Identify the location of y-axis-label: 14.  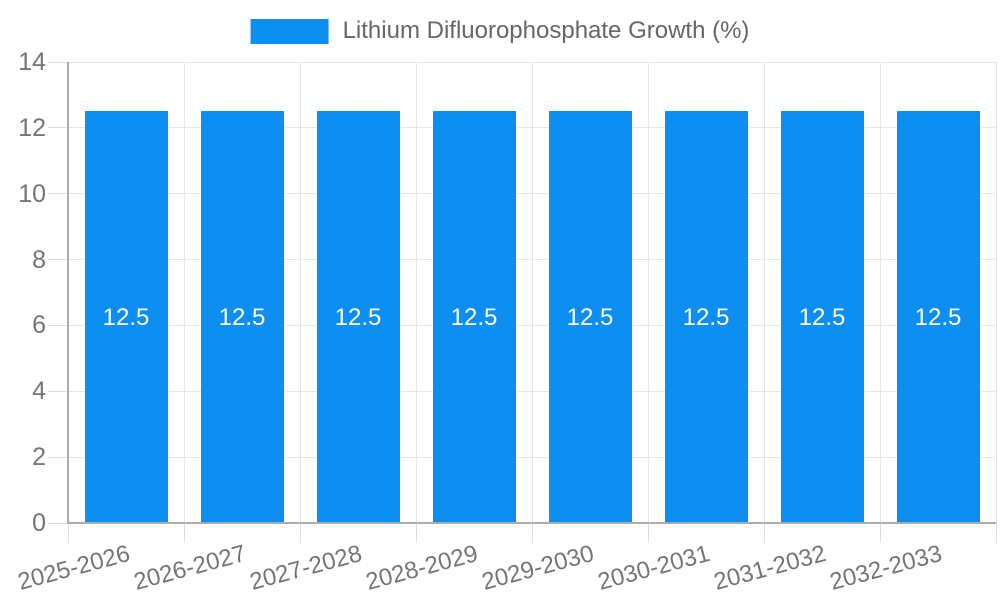
(32, 62).